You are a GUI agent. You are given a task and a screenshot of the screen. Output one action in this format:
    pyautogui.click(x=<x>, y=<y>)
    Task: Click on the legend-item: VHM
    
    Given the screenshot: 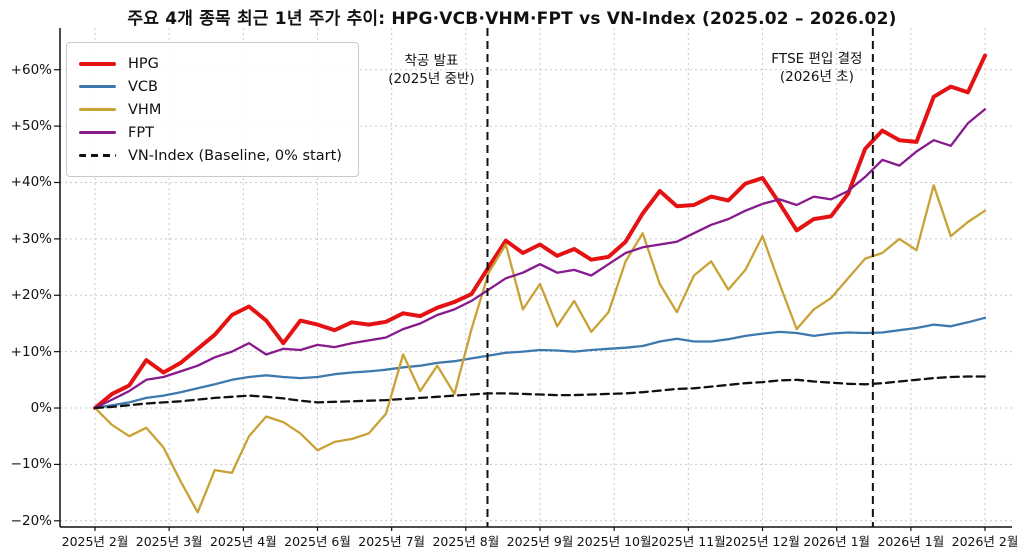 What is the action you would take?
    pyautogui.click(x=210, y=109)
    